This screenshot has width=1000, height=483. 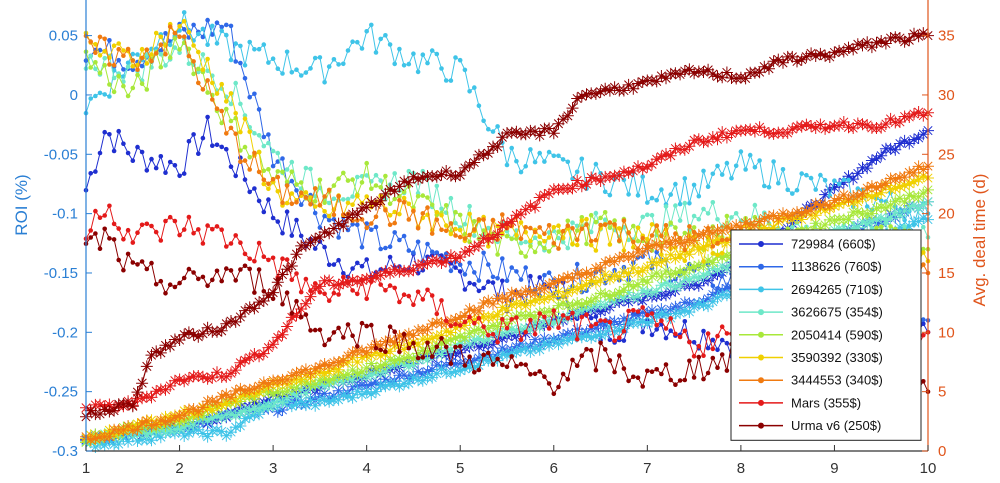 What do you see at coordinates (946, 36) in the screenshot?
I see `y-right-tick-label: 35` at bounding box center [946, 36].